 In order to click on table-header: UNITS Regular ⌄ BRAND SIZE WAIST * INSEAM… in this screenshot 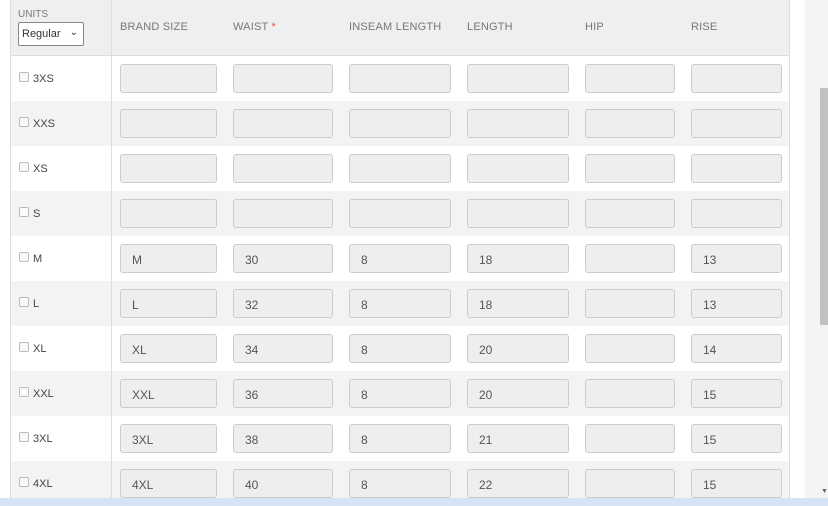, I will do `click(400, 28)`.